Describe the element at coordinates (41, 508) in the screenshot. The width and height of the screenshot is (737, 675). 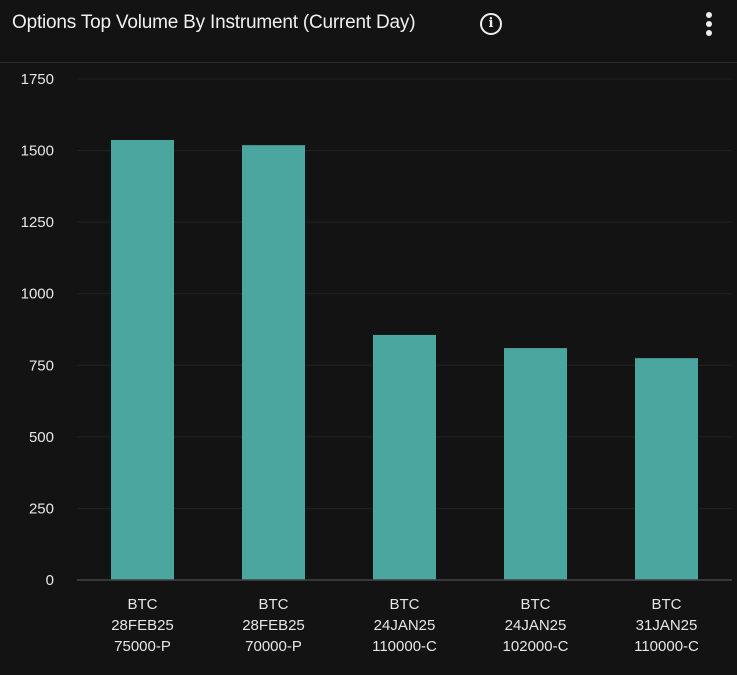
I see `y-tick-label: 250` at that location.